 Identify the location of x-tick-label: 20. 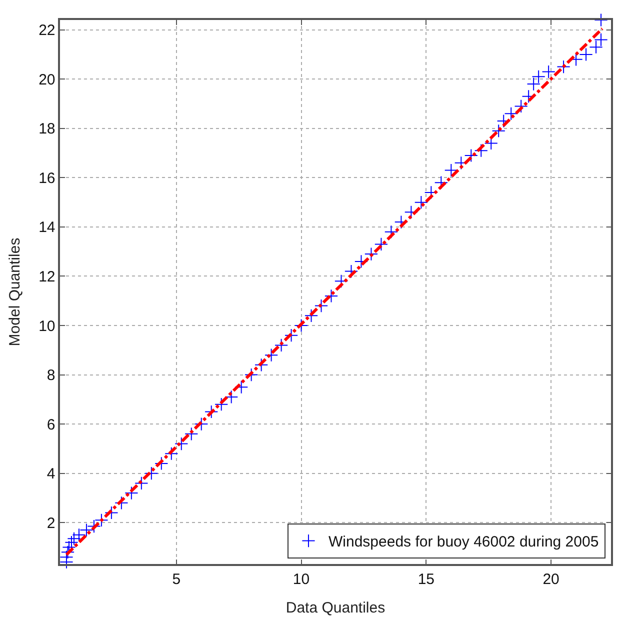
(551, 579).